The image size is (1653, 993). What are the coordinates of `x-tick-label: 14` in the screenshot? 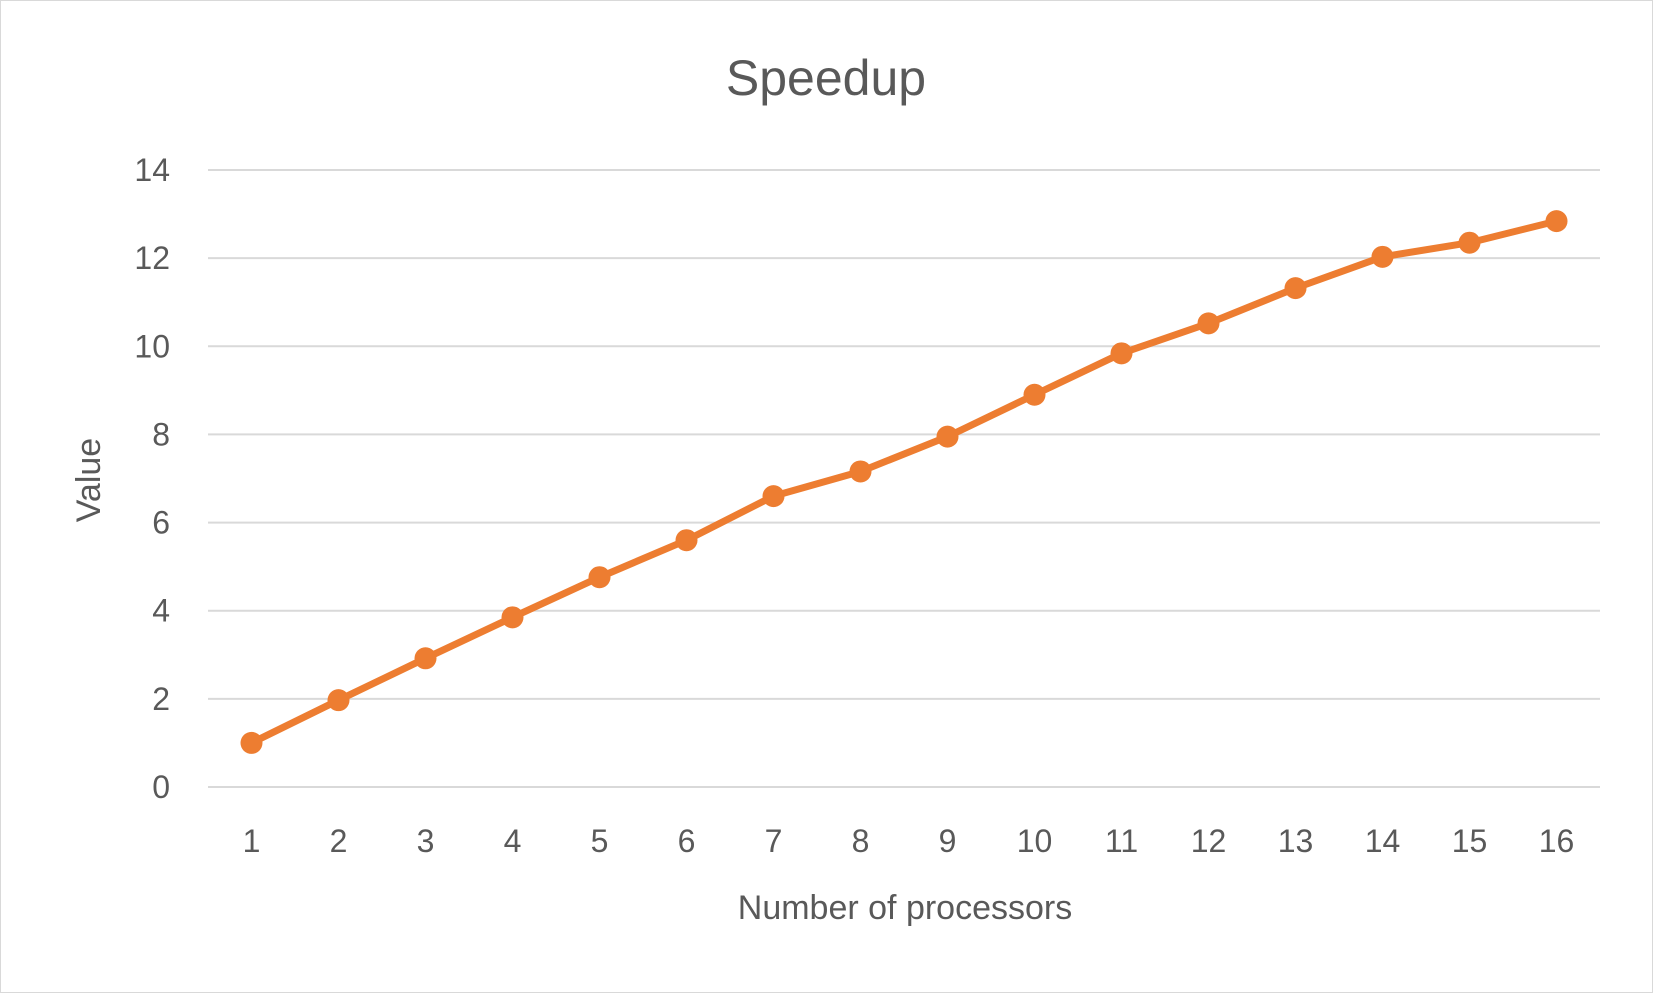 It's located at (1383, 841).